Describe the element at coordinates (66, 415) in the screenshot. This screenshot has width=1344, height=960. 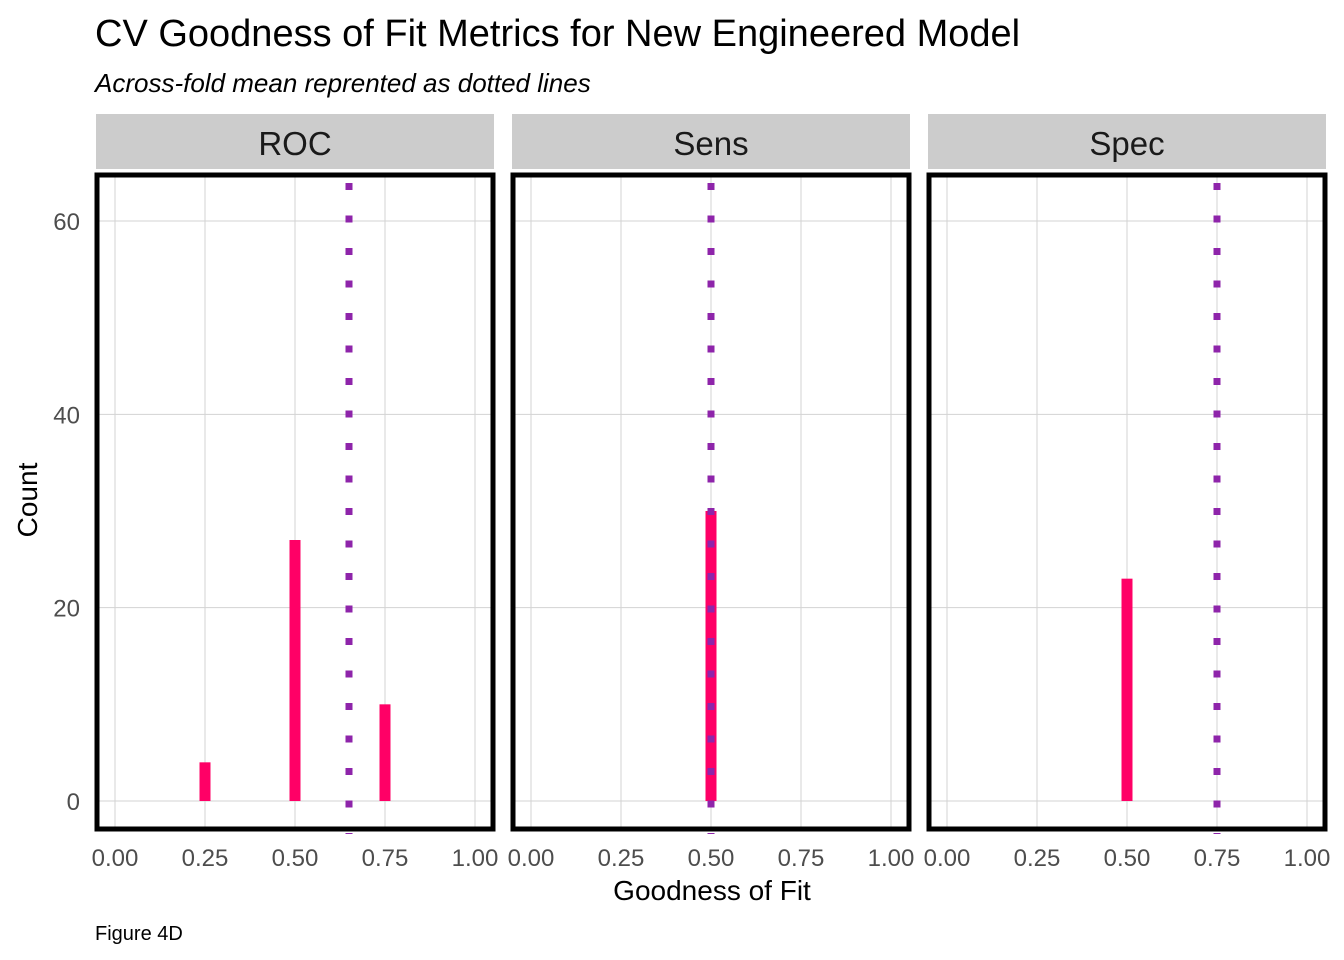
I see `y-tick-label: 40` at that location.